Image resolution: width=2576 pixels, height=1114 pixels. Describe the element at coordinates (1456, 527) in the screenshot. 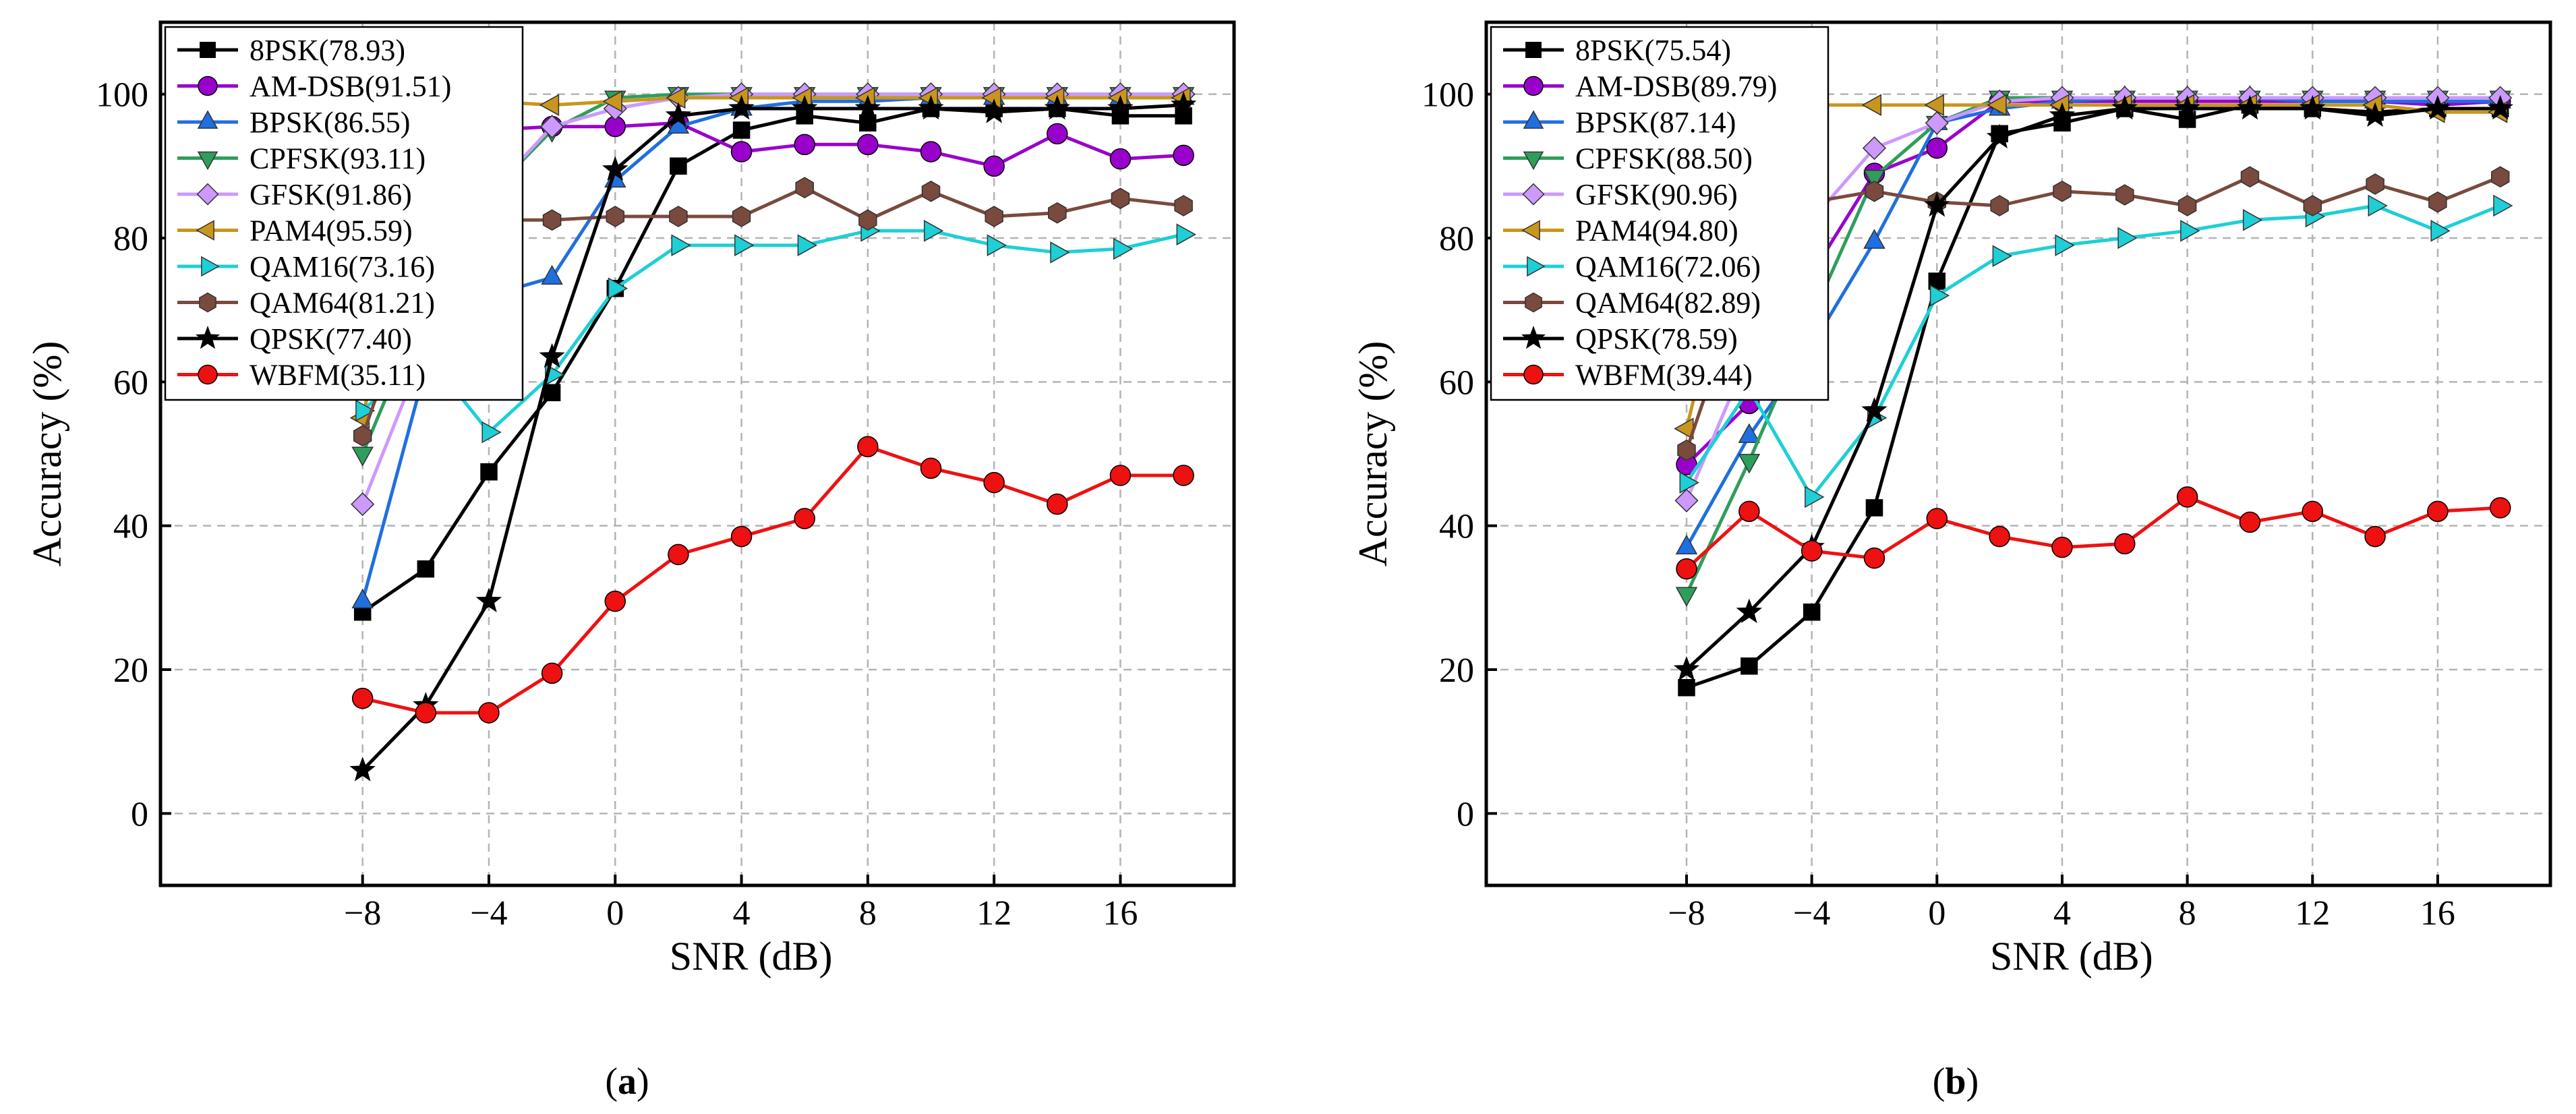

I see `y-tick-label: 40` at that location.